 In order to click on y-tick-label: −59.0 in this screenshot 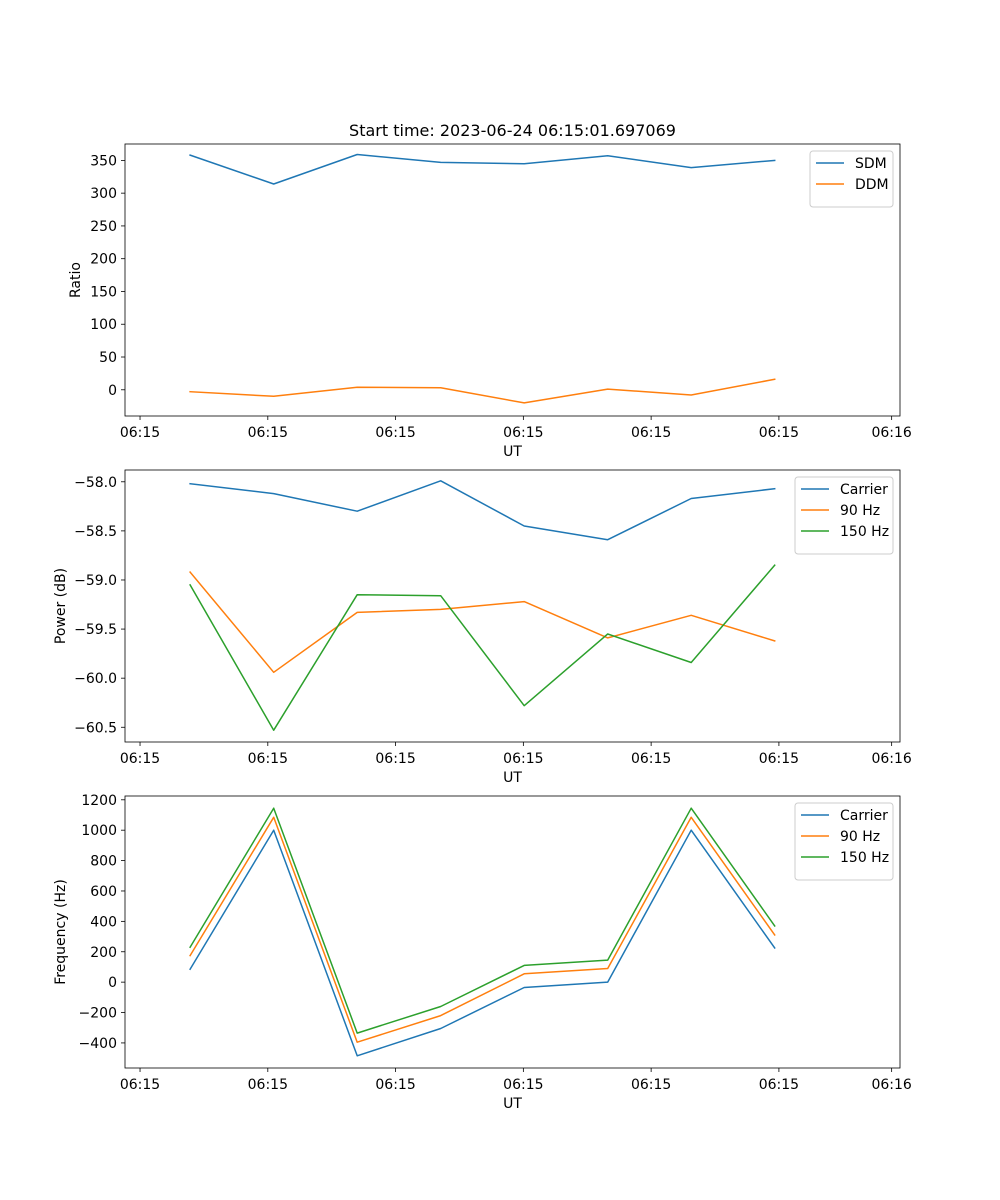, I will do `click(95, 581)`.